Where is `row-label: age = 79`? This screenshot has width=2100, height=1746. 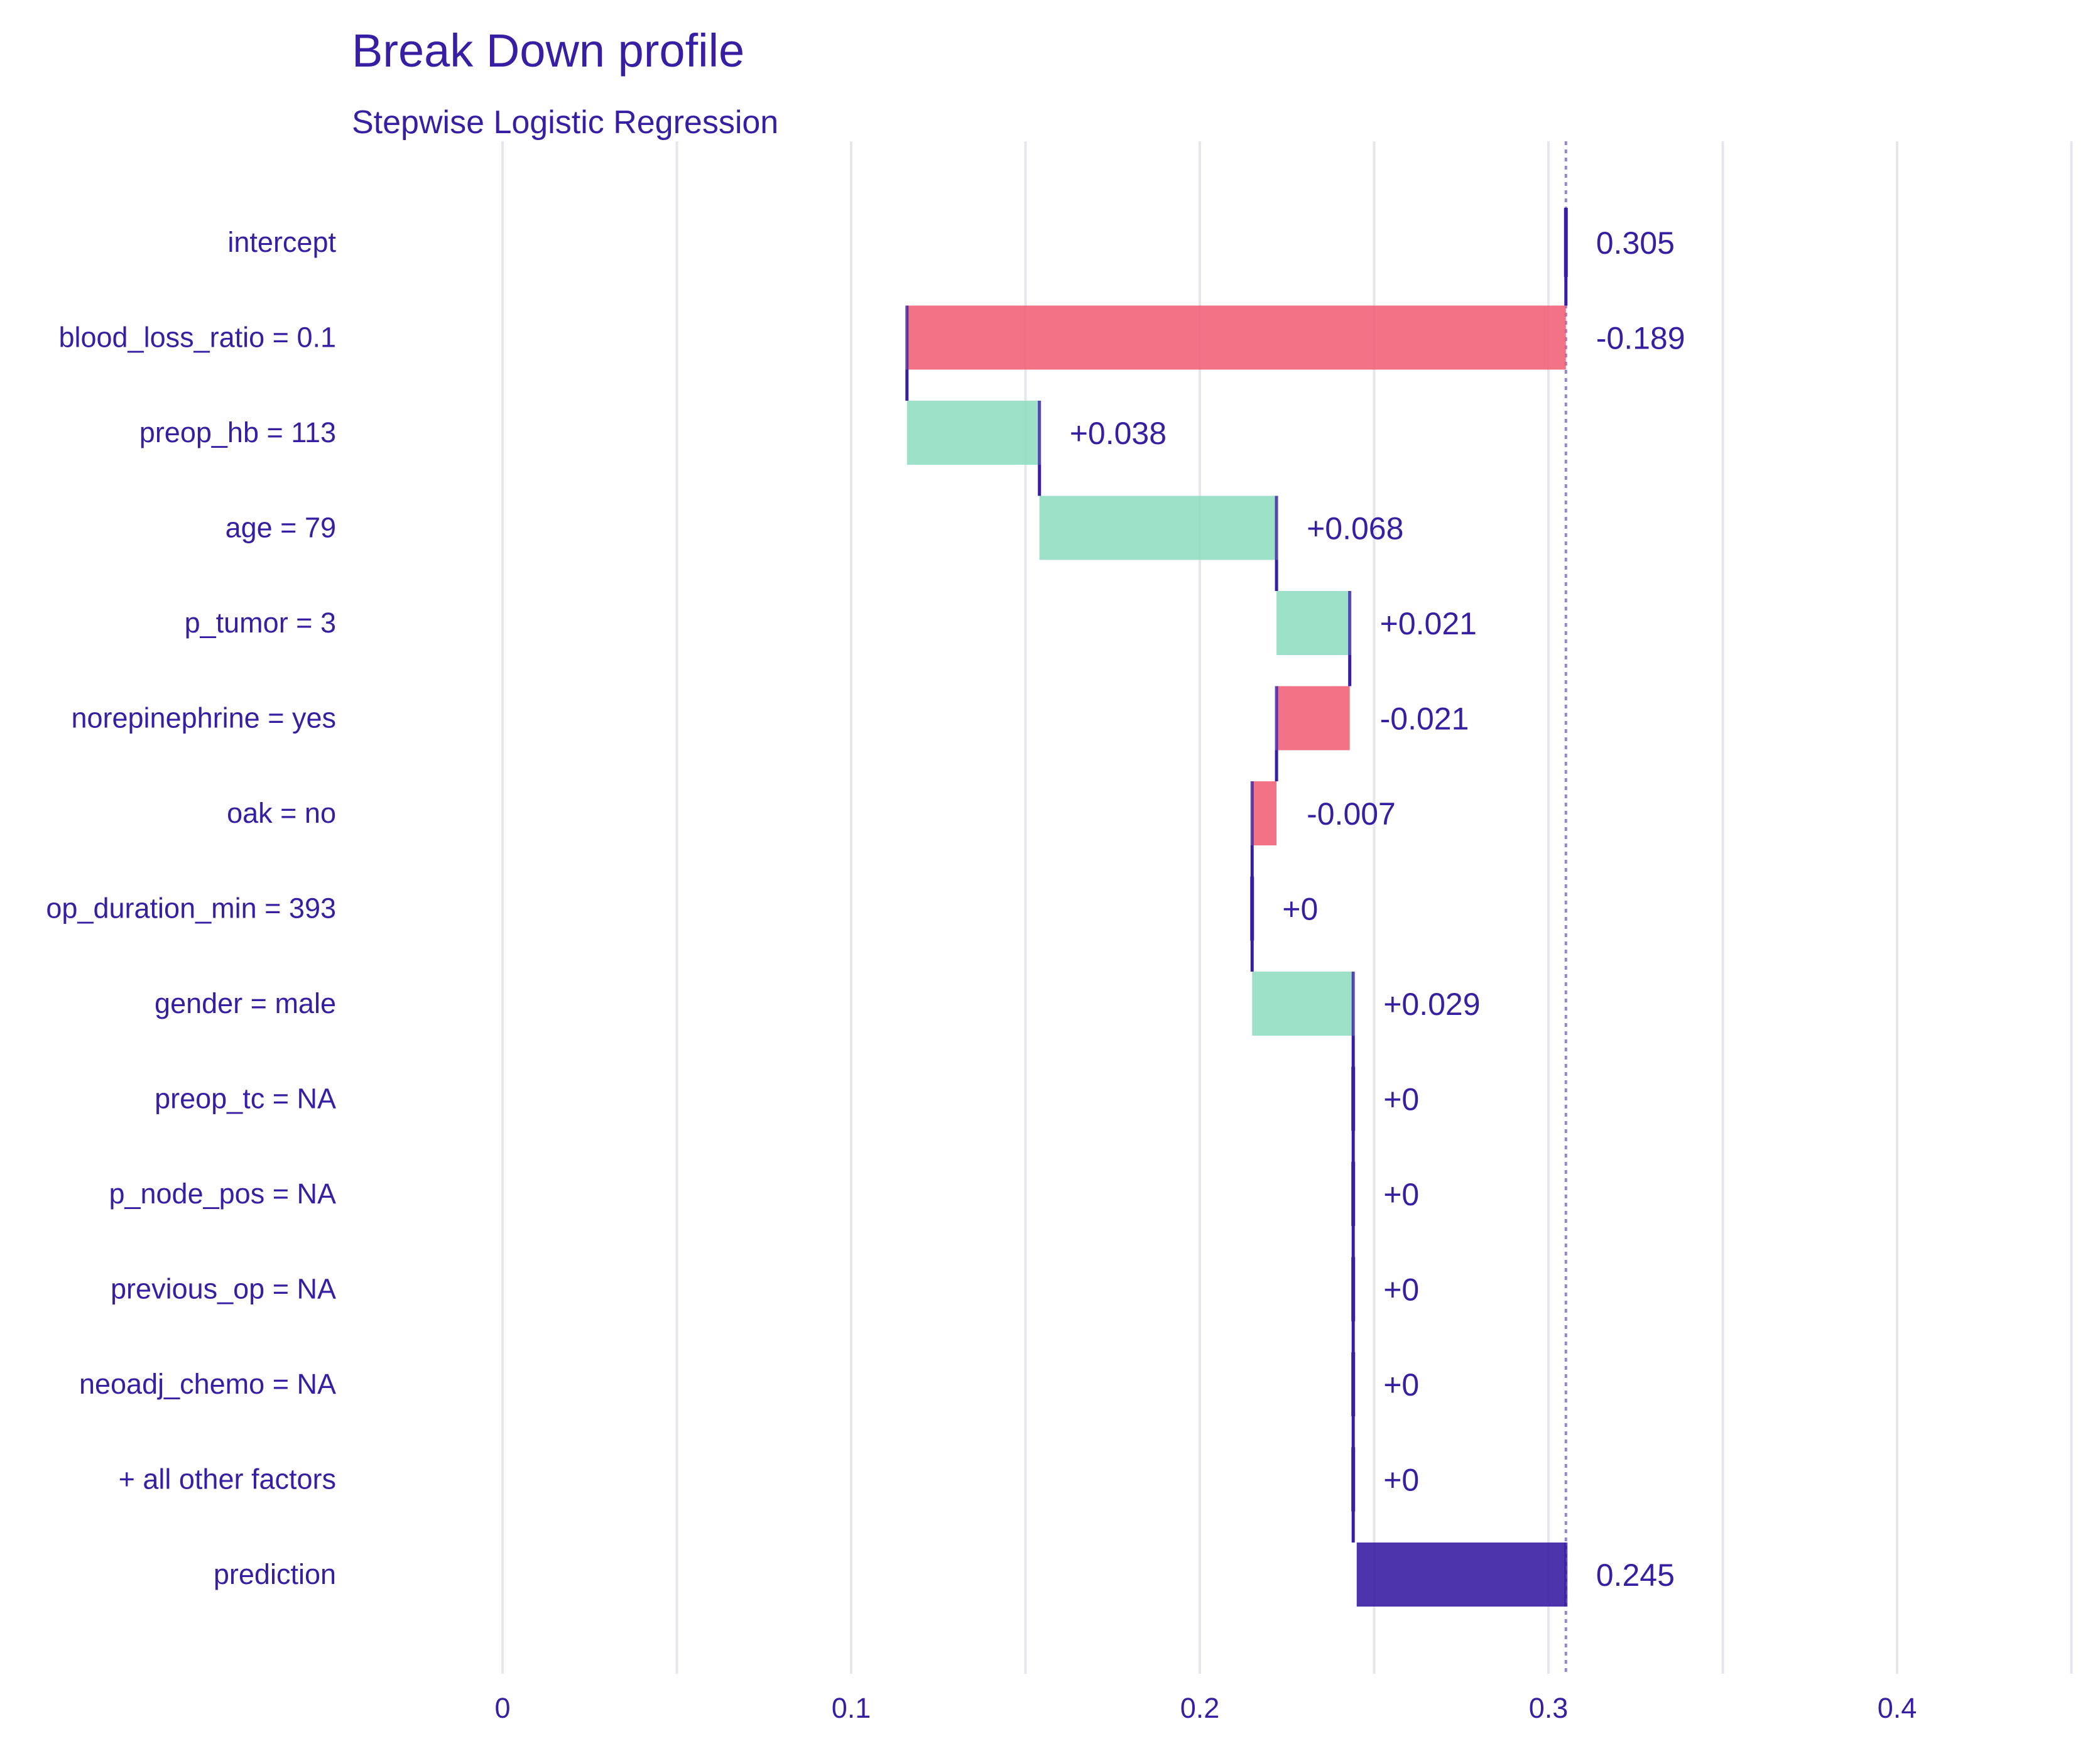
row-label: age = 79 is located at coordinates (281, 528).